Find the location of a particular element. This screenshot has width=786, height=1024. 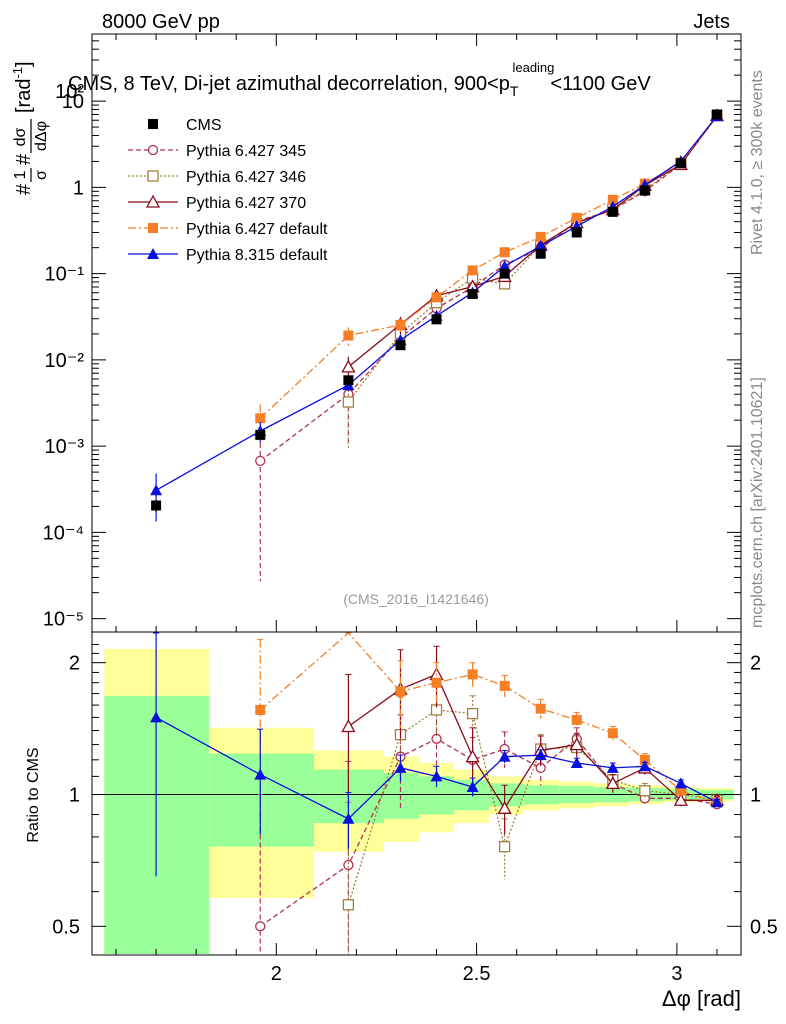

ratio-y-tick-label: 1 is located at coordinates (74, 795).